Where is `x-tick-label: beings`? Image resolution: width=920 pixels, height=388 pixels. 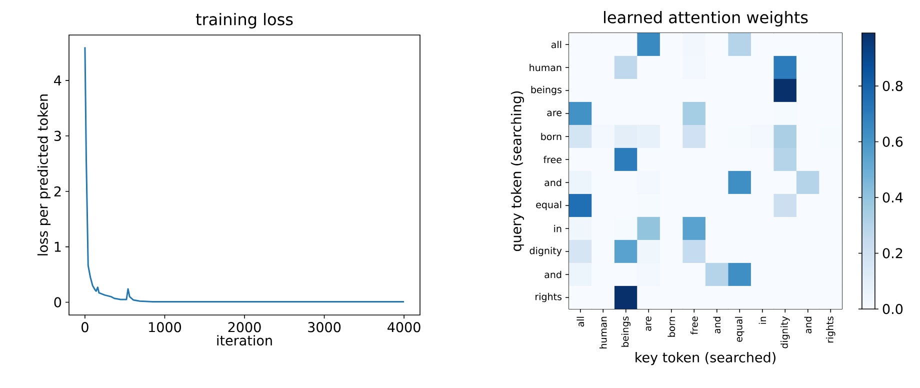
x-tick-label: beings is located at coordinates (625, 331).